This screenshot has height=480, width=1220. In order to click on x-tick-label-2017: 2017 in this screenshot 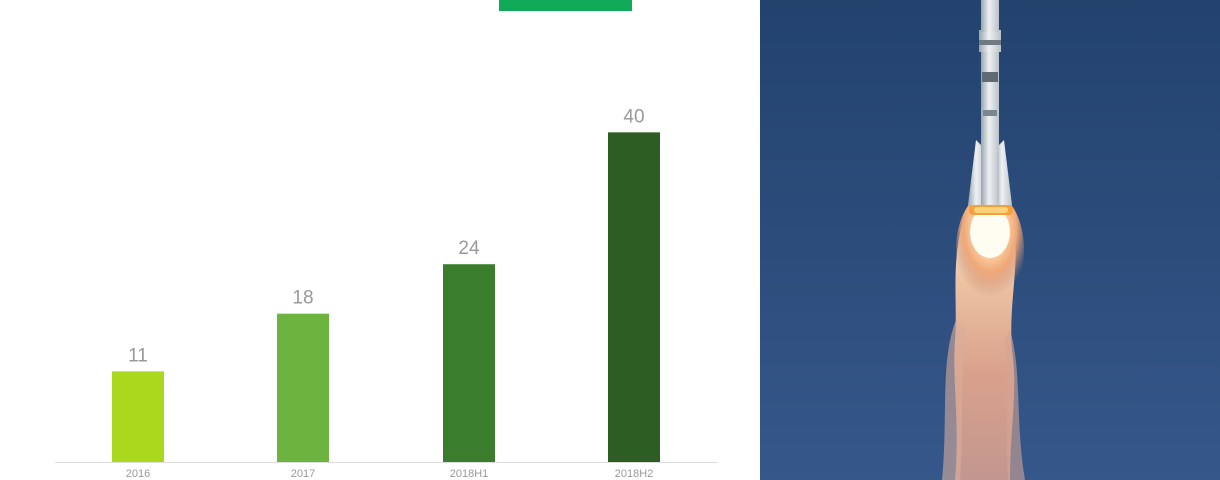, I will do `click(303, 474)`.